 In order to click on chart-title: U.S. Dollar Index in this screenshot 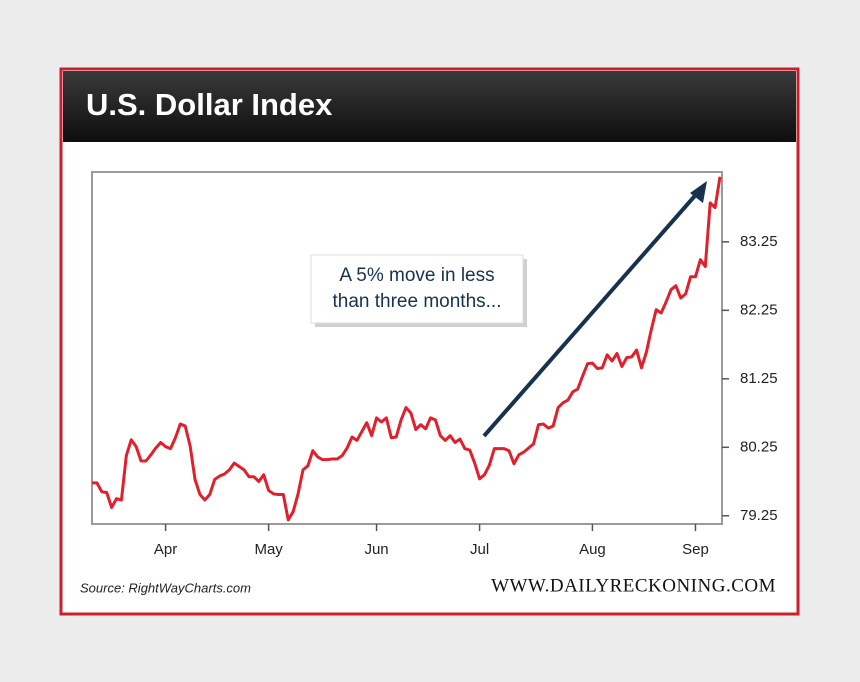, I will do `click(209, 104)`.